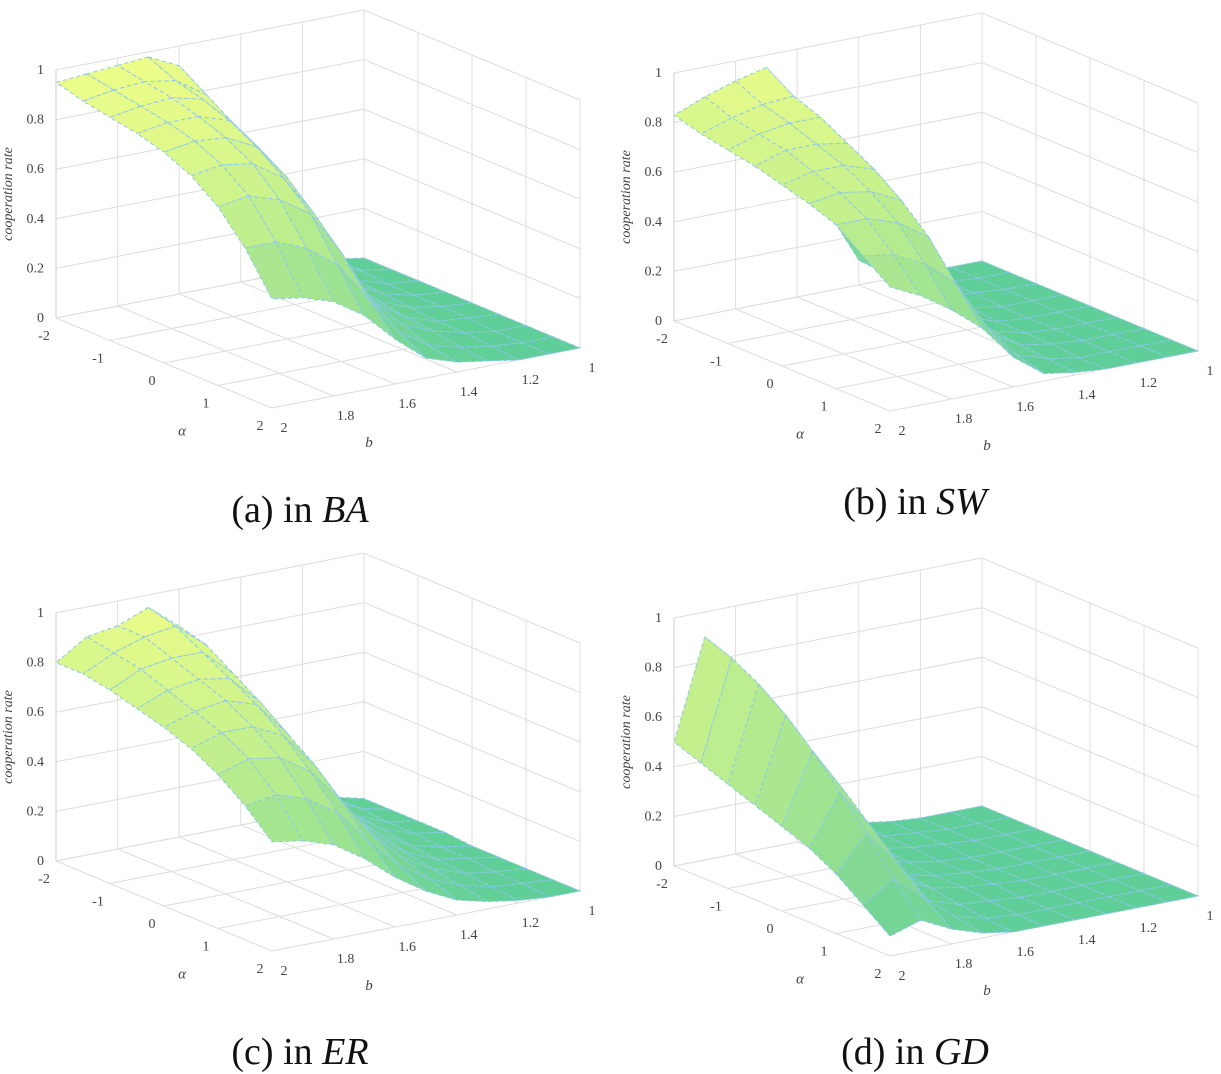  I want to click on alpha-tick-label: 2, so click(878, 974).